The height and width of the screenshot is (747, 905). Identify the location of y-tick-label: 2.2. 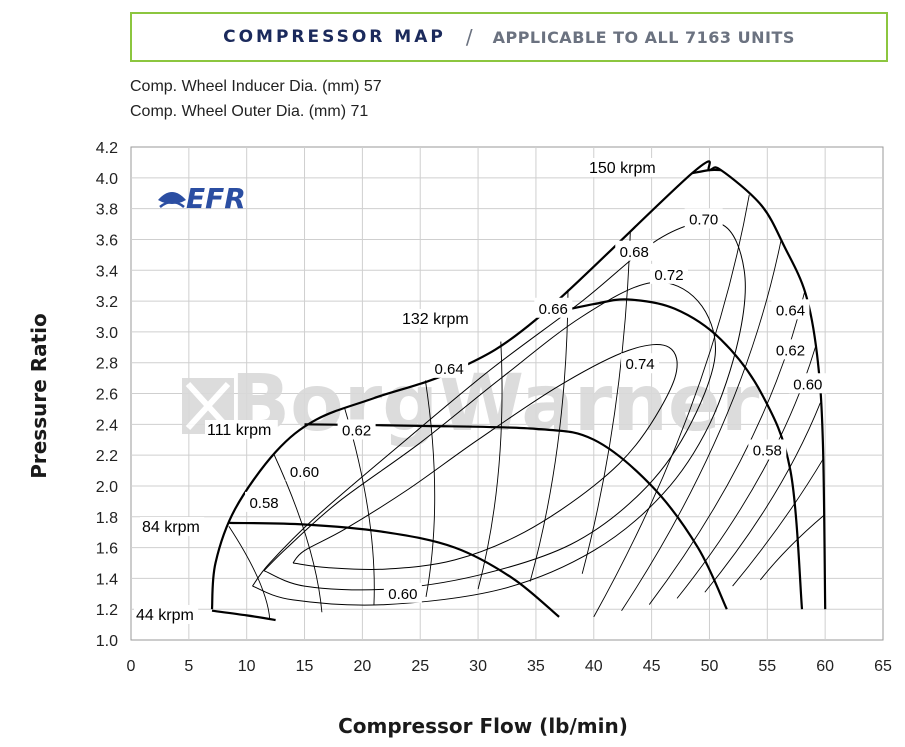
(107, 456).